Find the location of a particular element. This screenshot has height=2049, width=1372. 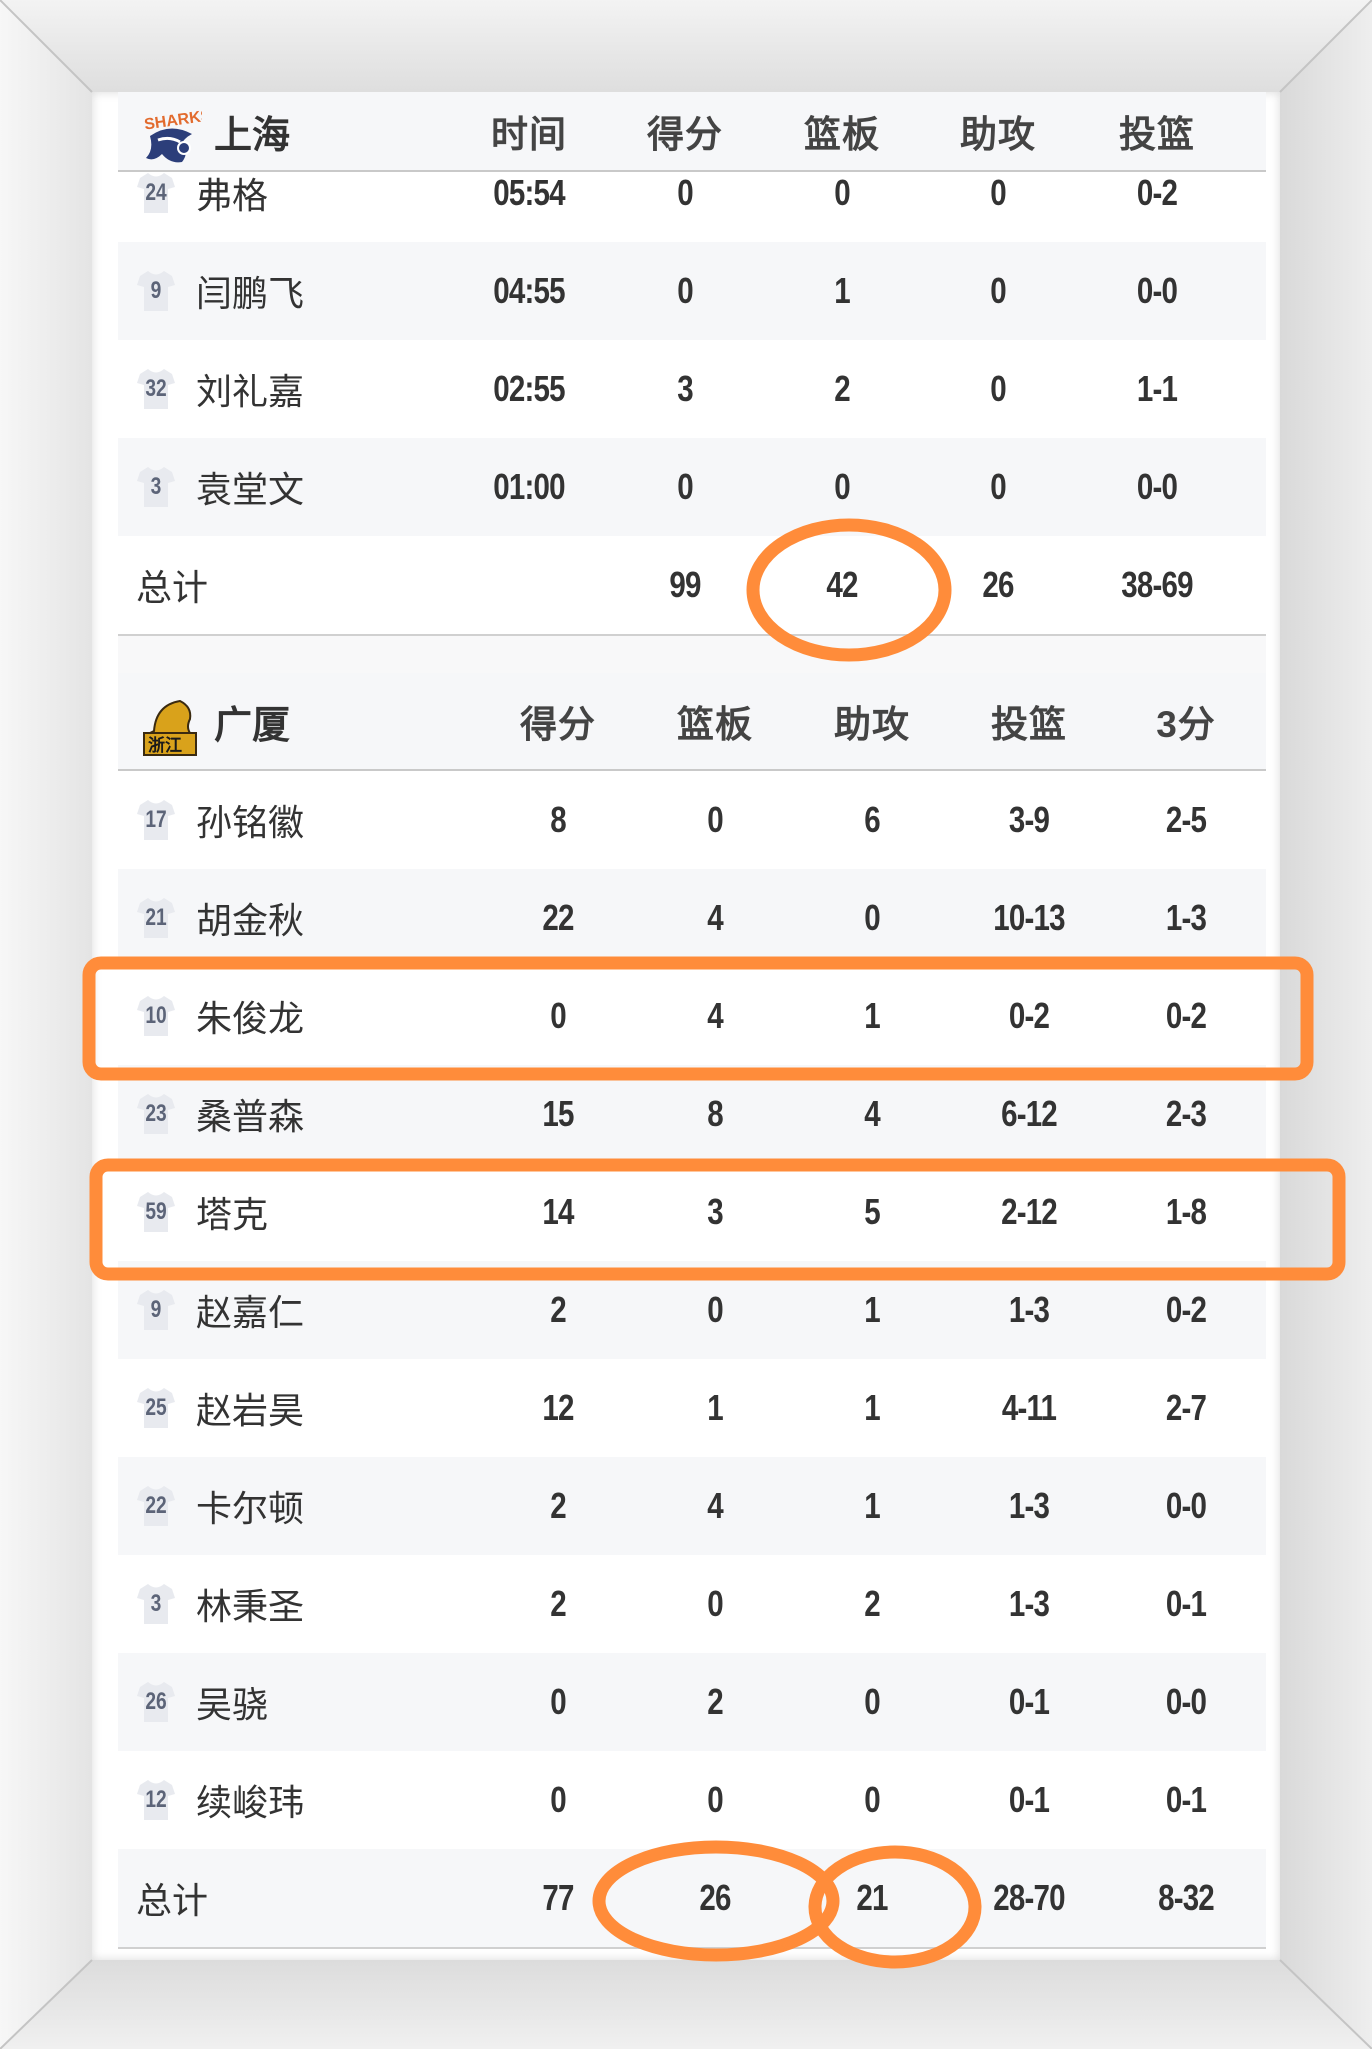

player-row: 59 塔克 14 3 5 2-12 1-8 is located at coordinates (692, 1212).